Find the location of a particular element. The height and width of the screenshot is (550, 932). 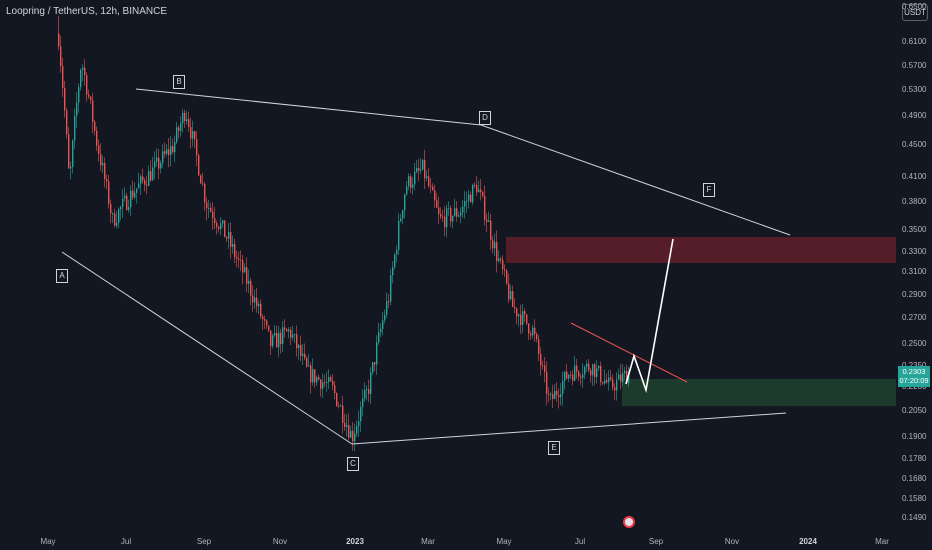

local-resistance-line is located at coordinates (629, 352).